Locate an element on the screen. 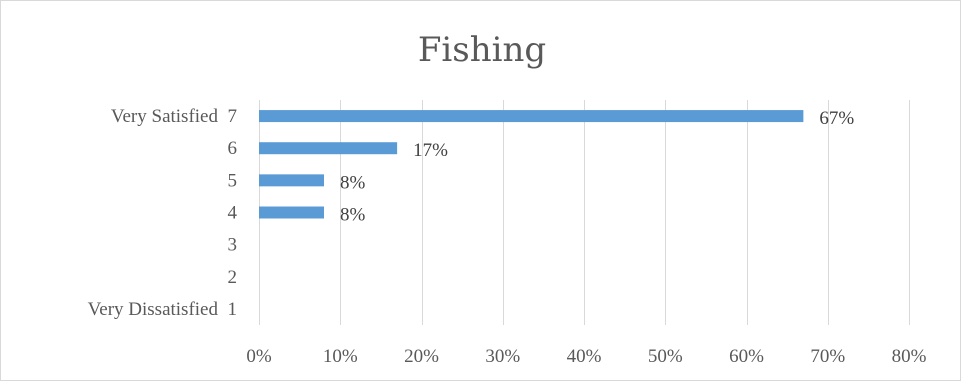 The height and width of the screenshot is (382, 961). category-label: Very Satisfied 7 is located at coordinates (174, 116).